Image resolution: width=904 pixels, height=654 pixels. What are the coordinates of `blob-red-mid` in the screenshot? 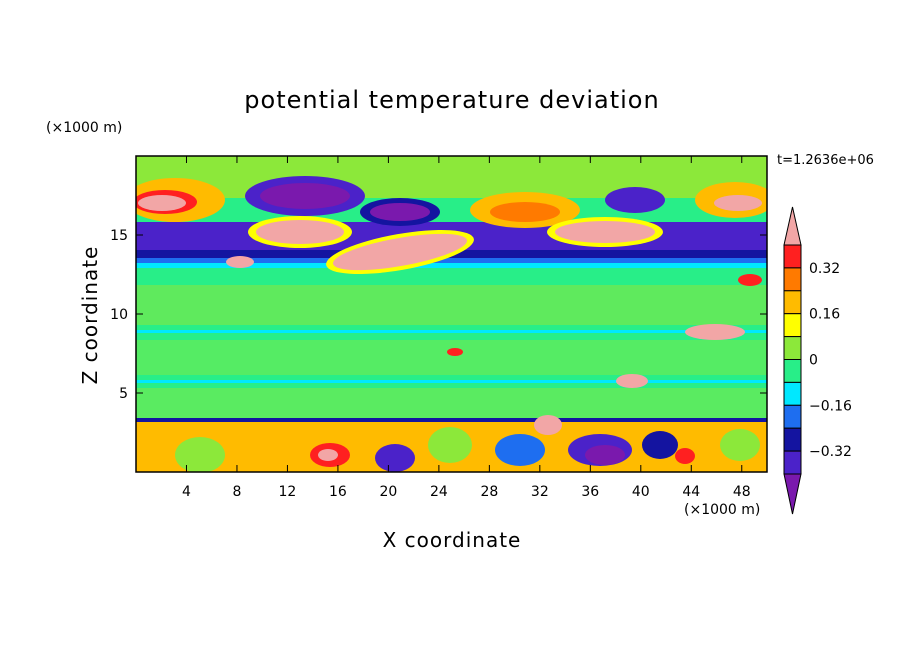 It's located at (525, 212).